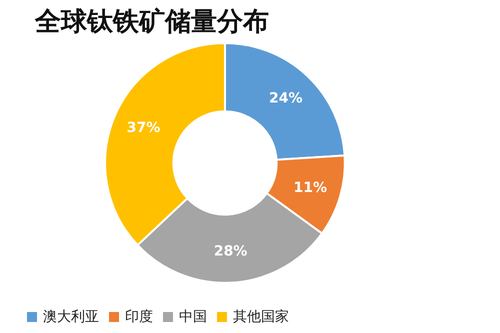  Describe the element at coordinates (285, 98) in the screenshot. I see `data-label: 24%` at that location.